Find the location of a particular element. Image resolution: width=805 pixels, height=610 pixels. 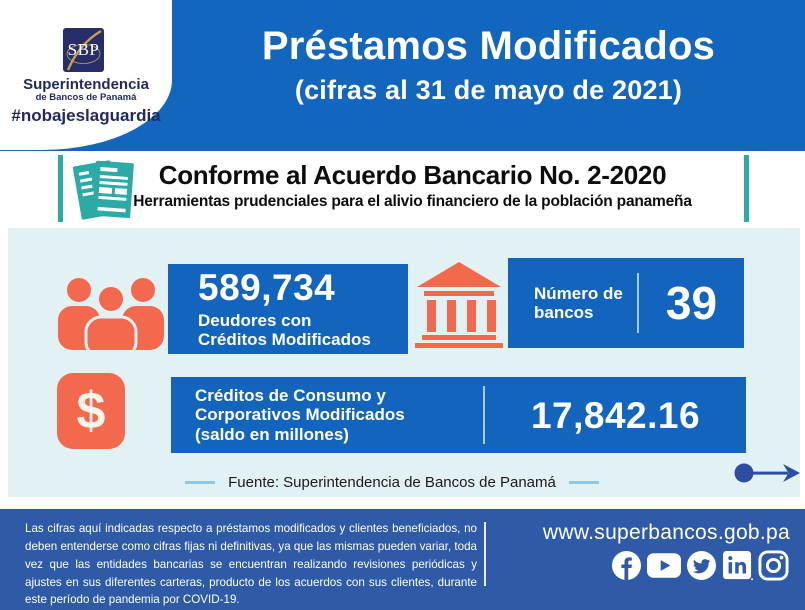

website-url: www.superbancos.gob.pa is located at coordinates (666, 532).